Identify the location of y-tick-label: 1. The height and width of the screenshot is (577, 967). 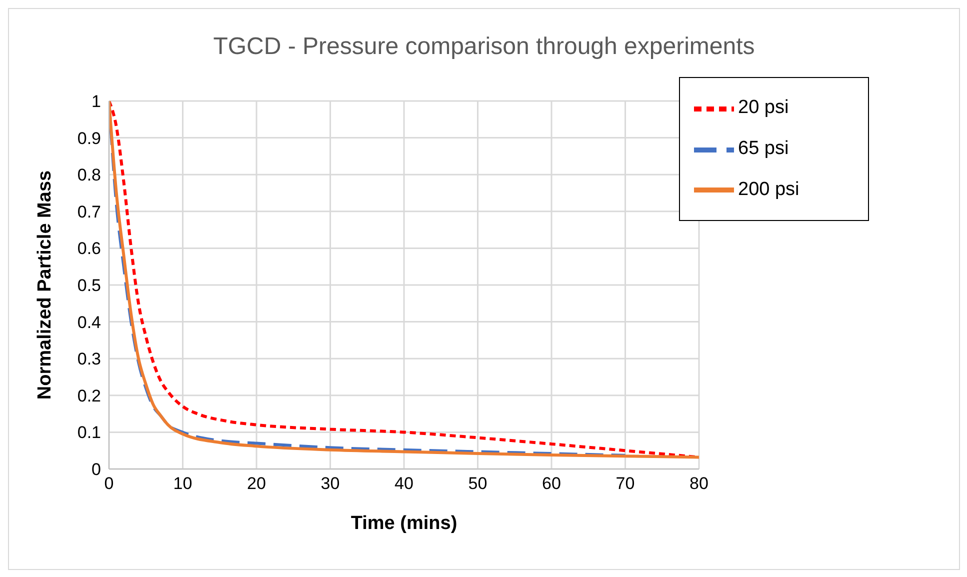
(96, 102).